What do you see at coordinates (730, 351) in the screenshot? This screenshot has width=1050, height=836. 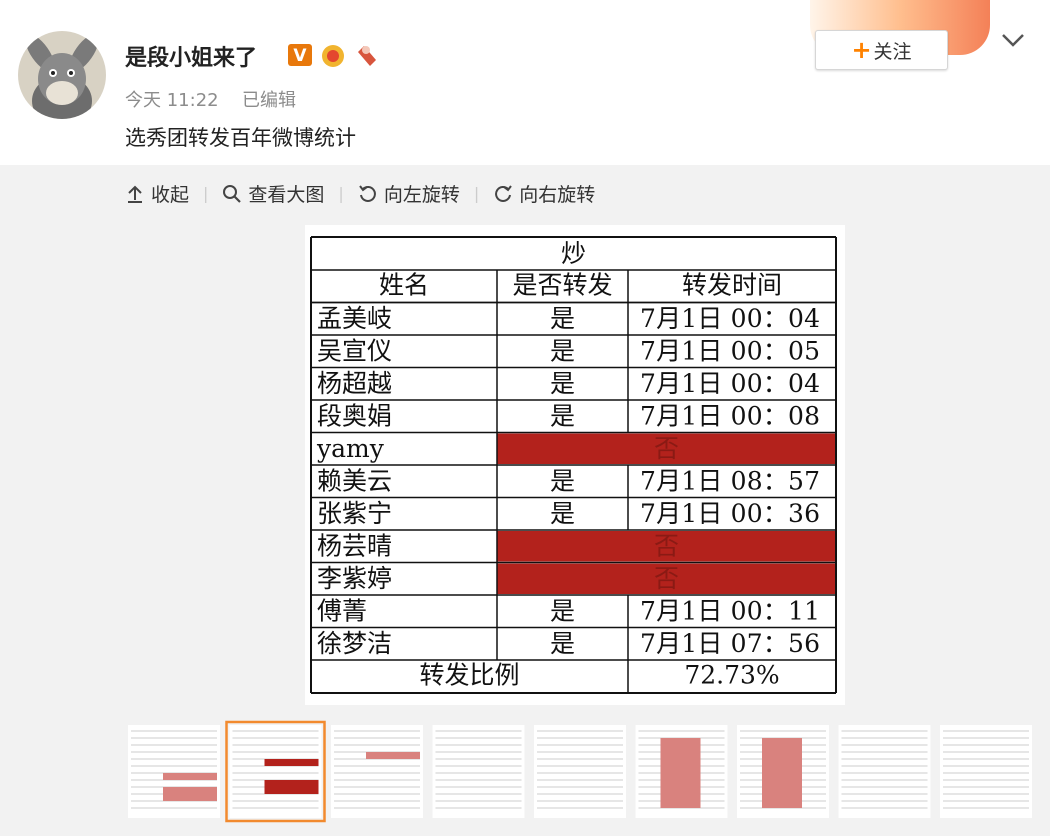 I see `cell-time: 7月1日 00：05` at bounding box center [730, 351].